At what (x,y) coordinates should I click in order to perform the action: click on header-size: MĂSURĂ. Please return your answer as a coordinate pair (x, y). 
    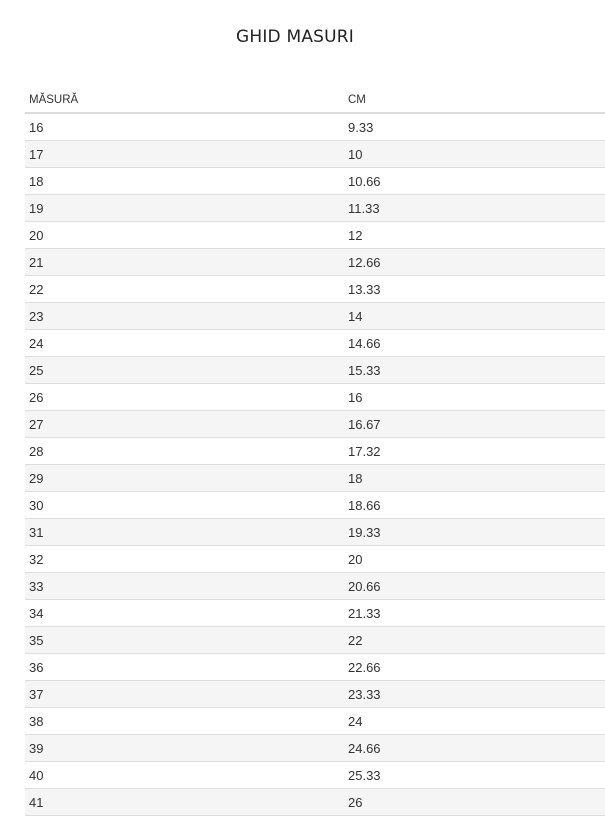
    Looking at the image, I should click on (186, 101).